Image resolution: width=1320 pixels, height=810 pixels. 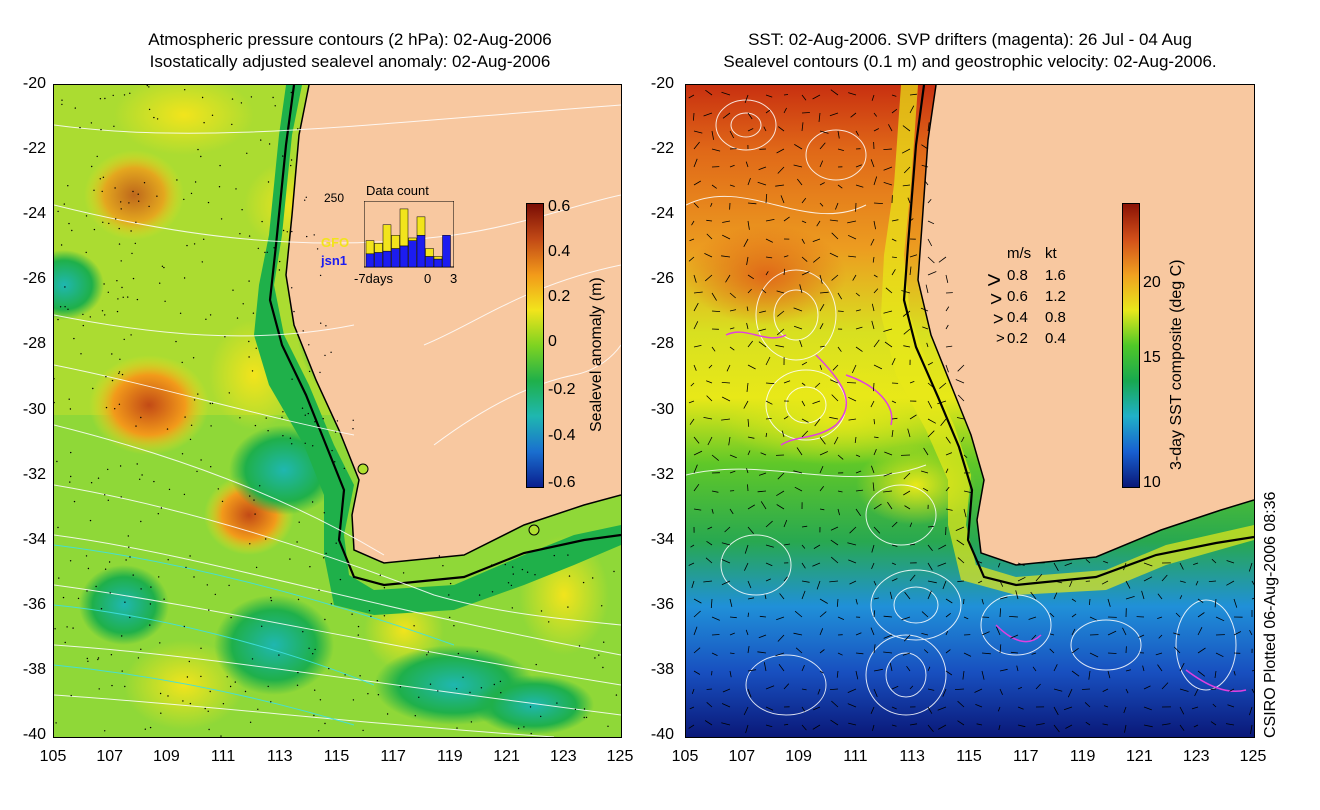 I want to click on legend-speed-kt: 1.6, so click(x=1055, y=275).